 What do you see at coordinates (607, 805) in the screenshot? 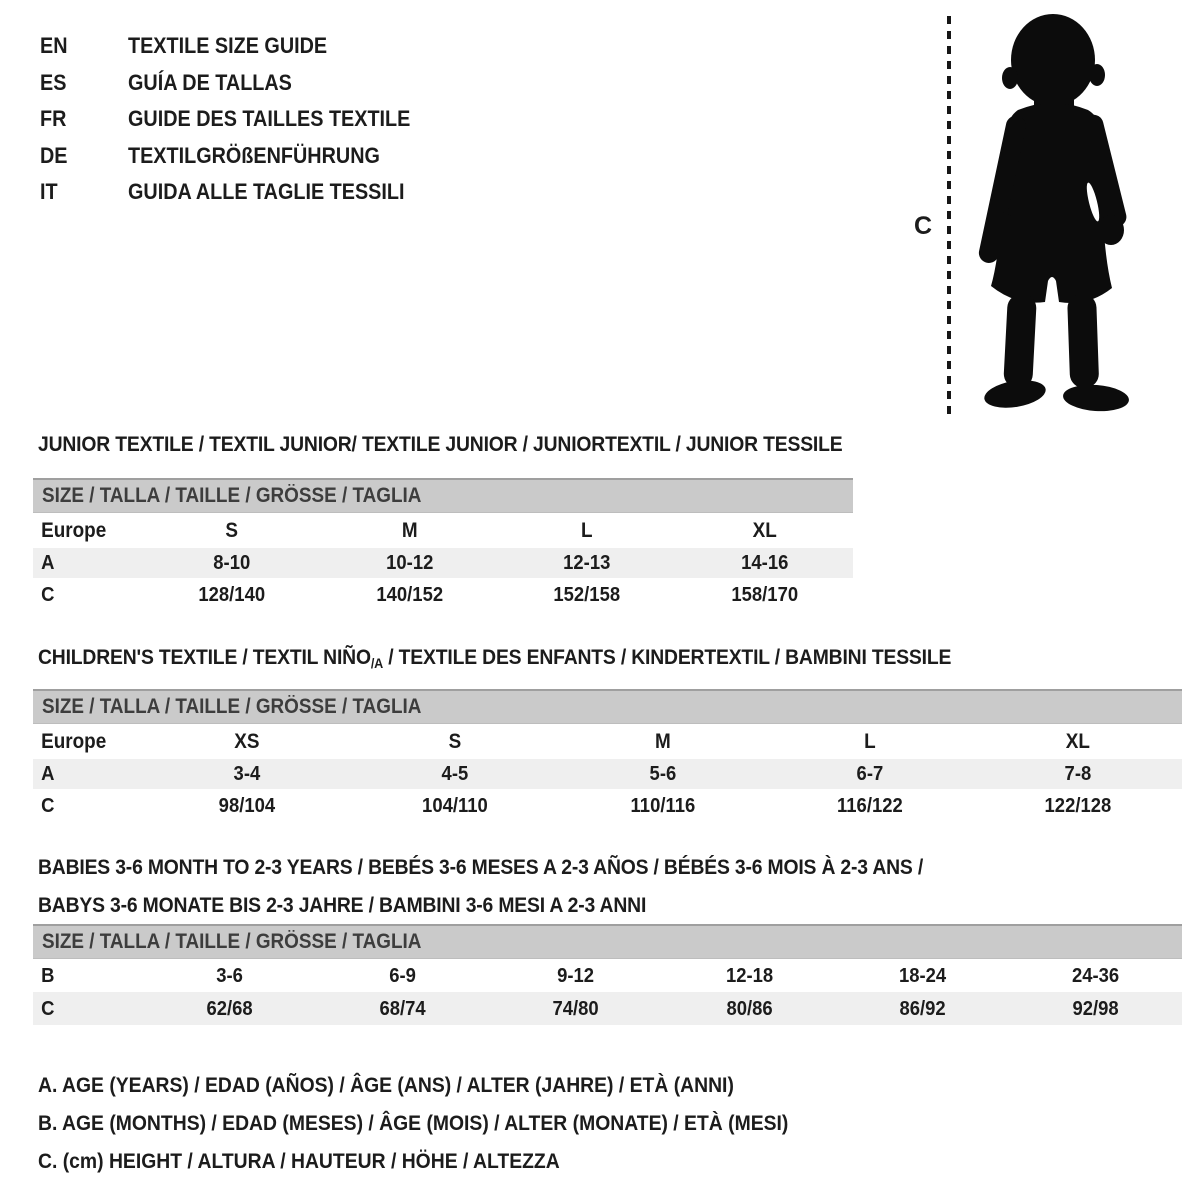
I see `table-row-c: C 98/104 104/110 110/116 116/122 122/128` at bounding box center [607, 805].